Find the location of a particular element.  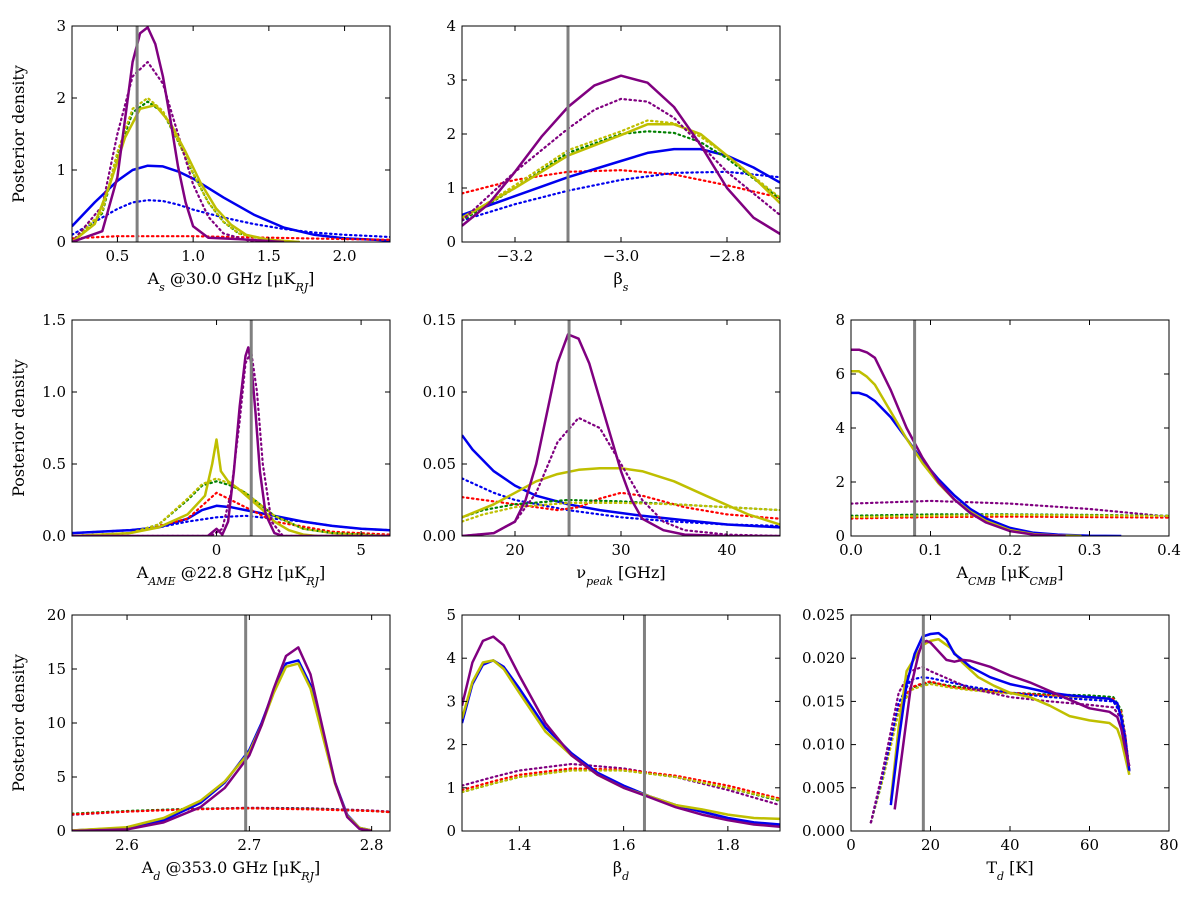

x-tick-label: 1.6 is located at coordinates (624, 845).